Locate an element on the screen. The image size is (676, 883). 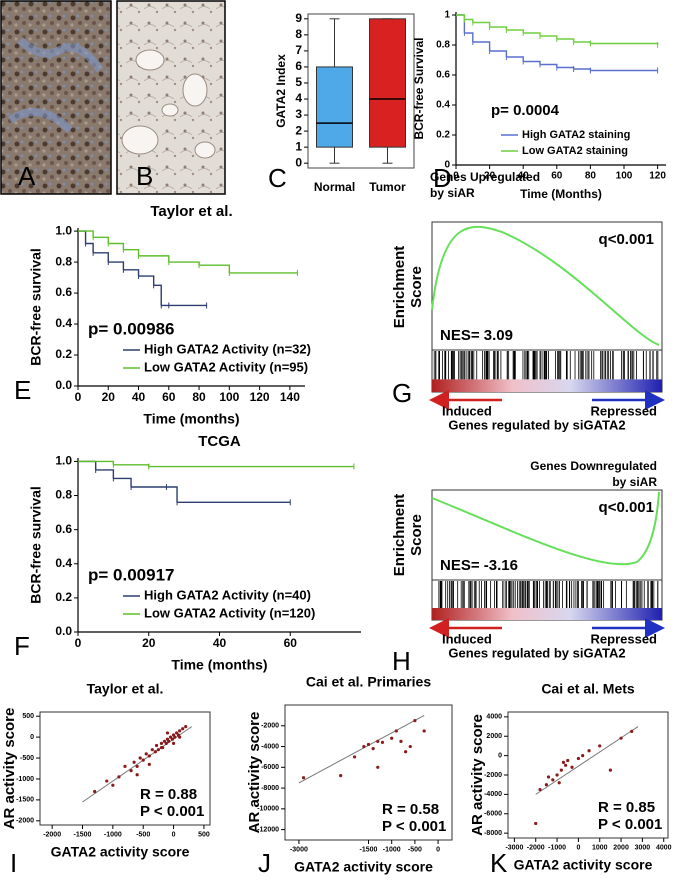
legend-label: High GATA2 staining is located at coordinates (576, 135).